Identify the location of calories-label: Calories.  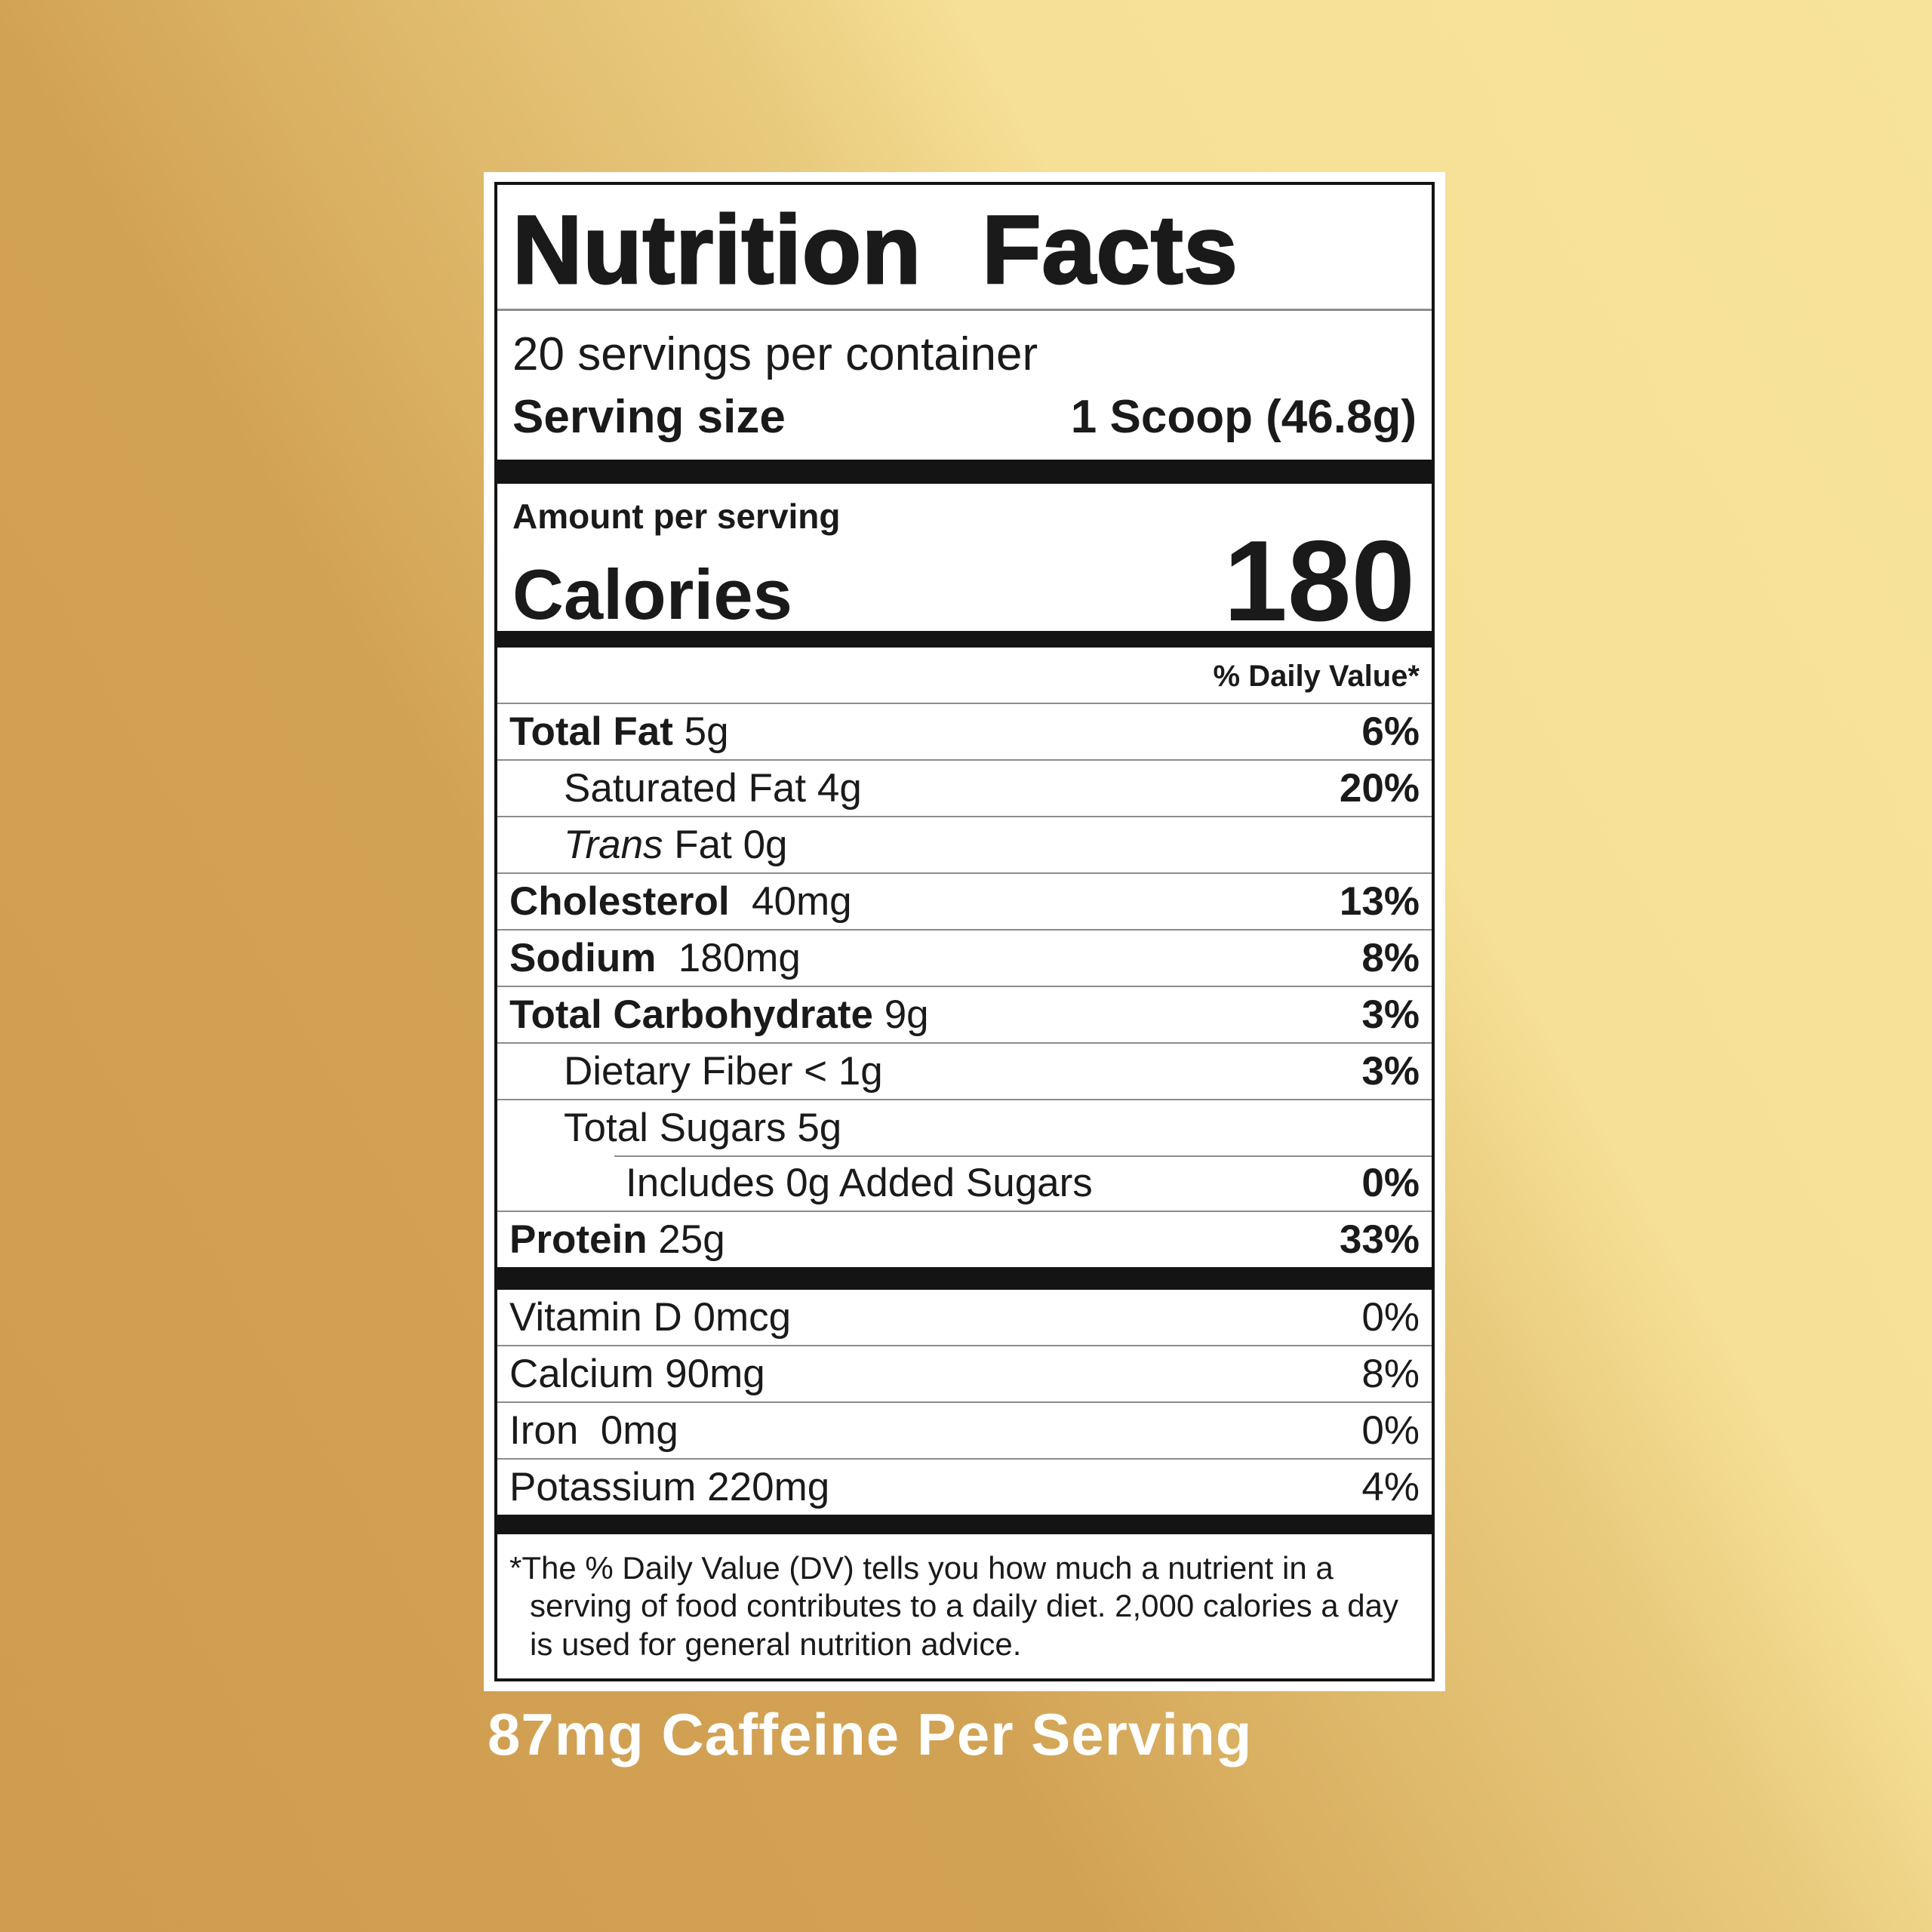
(652, 595).